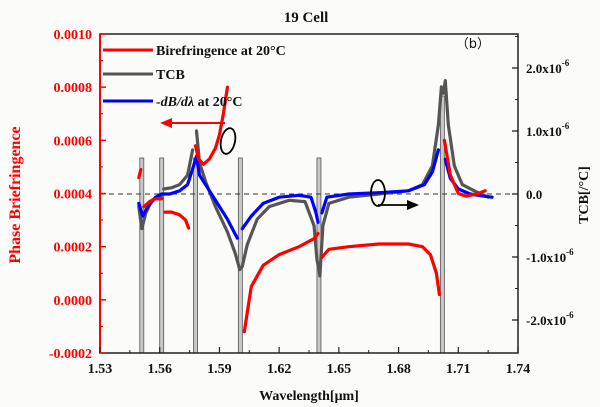 The width and height of the screenshot is (600, 407). I want to click on right-tick-label: -1.0x10⁻⁶, so click(550, 256).